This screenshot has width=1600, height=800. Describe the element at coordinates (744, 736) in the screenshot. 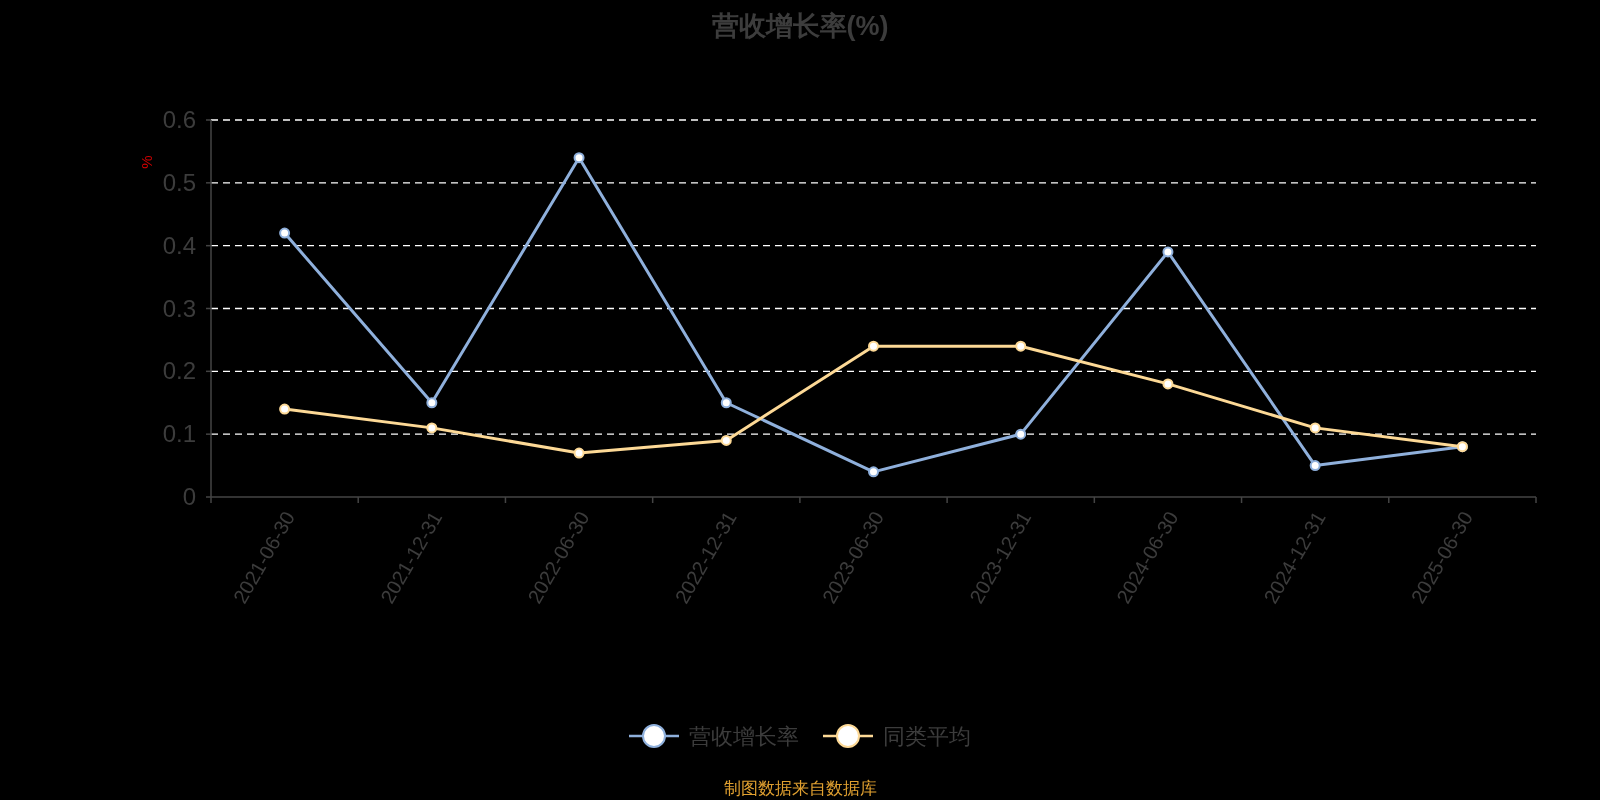

I see `legend-label: 营收增长率` at that location.